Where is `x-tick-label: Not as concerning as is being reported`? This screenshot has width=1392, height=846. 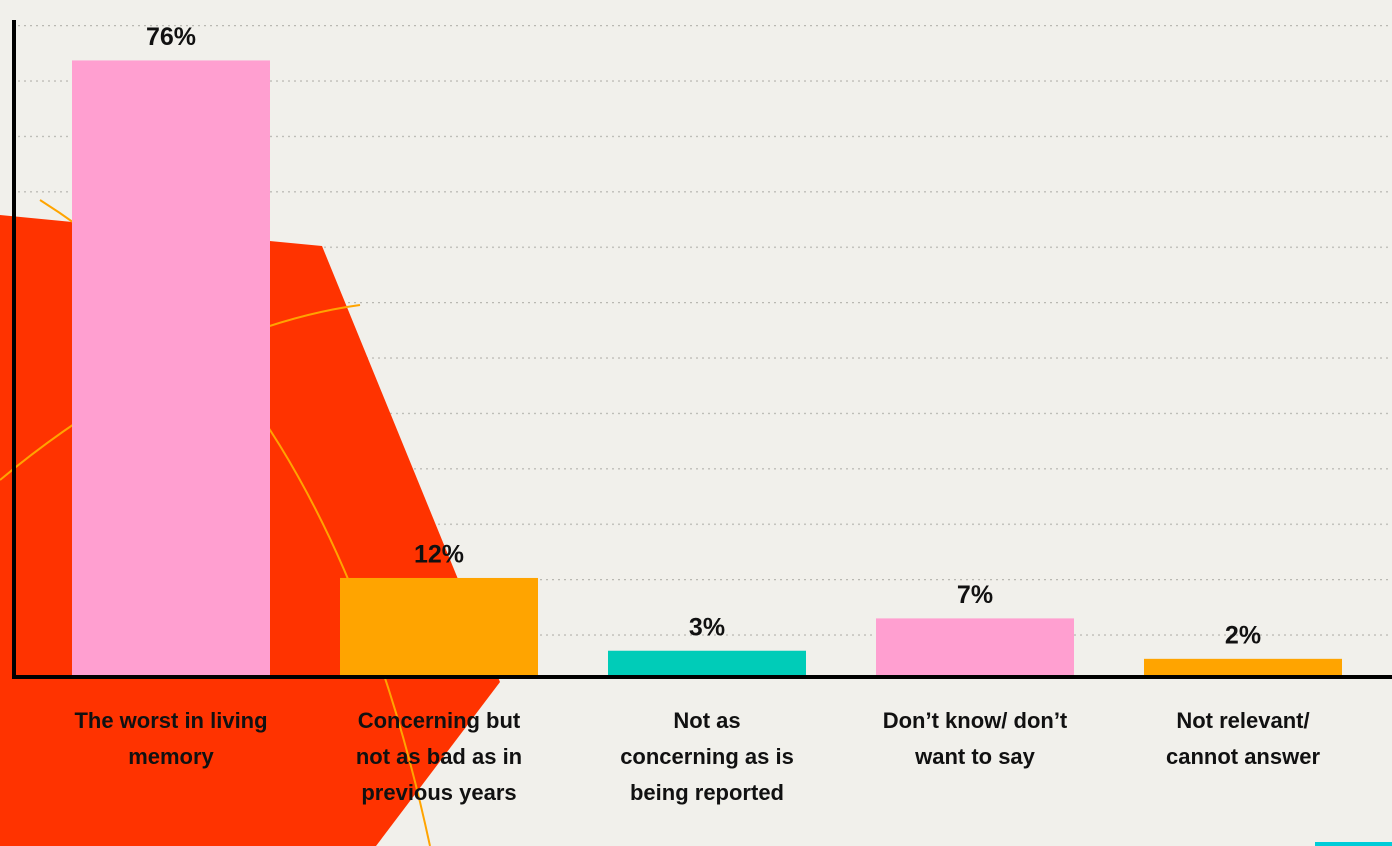
x-tick-label: Not as concerning as is being reported is located at coordinates (707, 756).